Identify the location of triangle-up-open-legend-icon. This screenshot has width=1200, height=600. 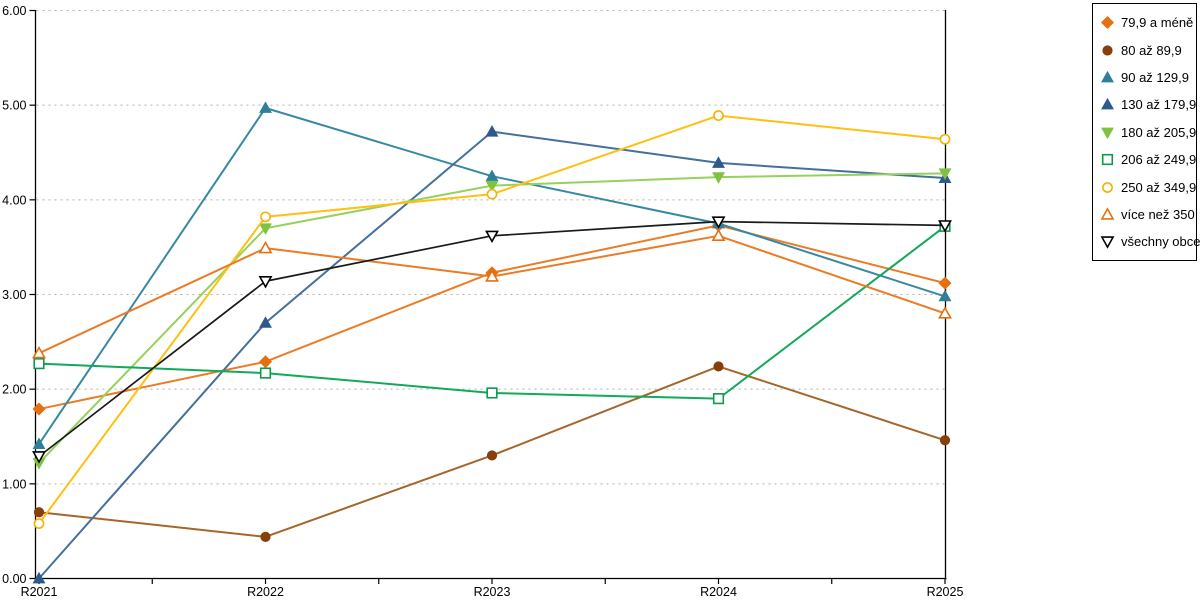
(1107, 213).